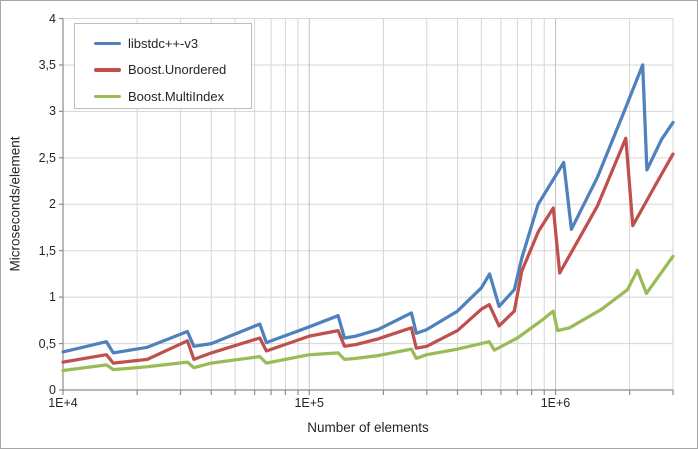  Describe the element at coordinates (52, 389) in the screenshot. I see `y-tick-label: 0` at that location.